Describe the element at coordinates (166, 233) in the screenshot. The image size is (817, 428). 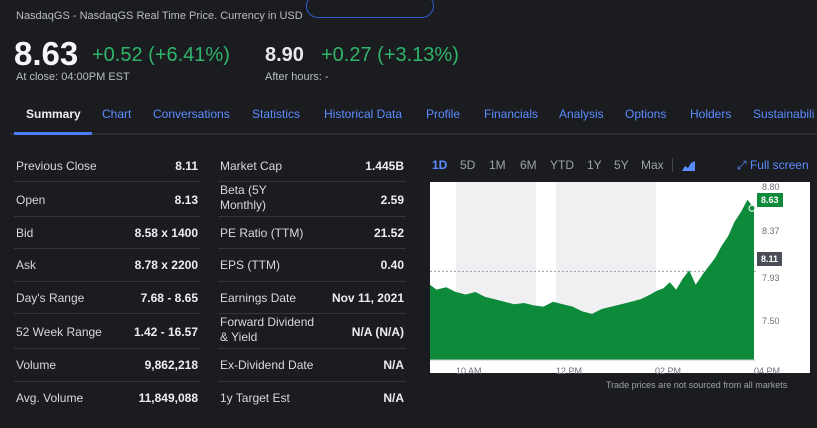
I see `row-value: 8.58 x 1400` at that location.